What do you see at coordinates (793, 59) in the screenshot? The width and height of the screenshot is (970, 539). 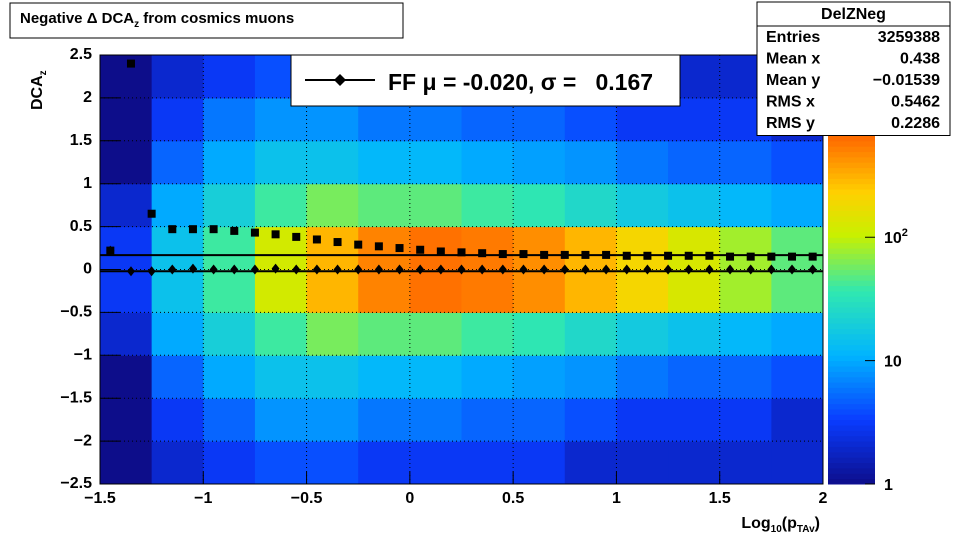 I see `stats-key: Mean x` at bounding box center [793, 59].